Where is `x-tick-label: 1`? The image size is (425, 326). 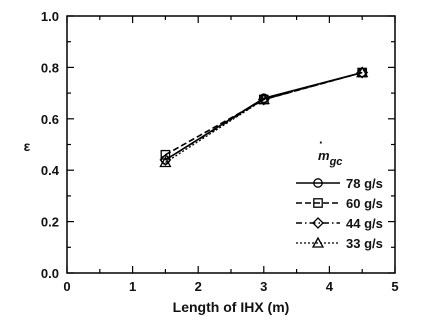
x-tick-label: 1 is located at coordinates (132, 286).